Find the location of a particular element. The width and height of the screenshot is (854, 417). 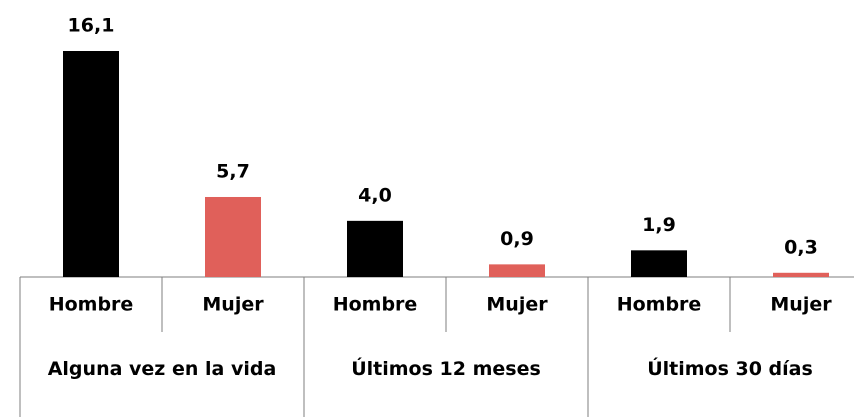

group-label: Últimos 12 meses is located at coordinates (446, 369).